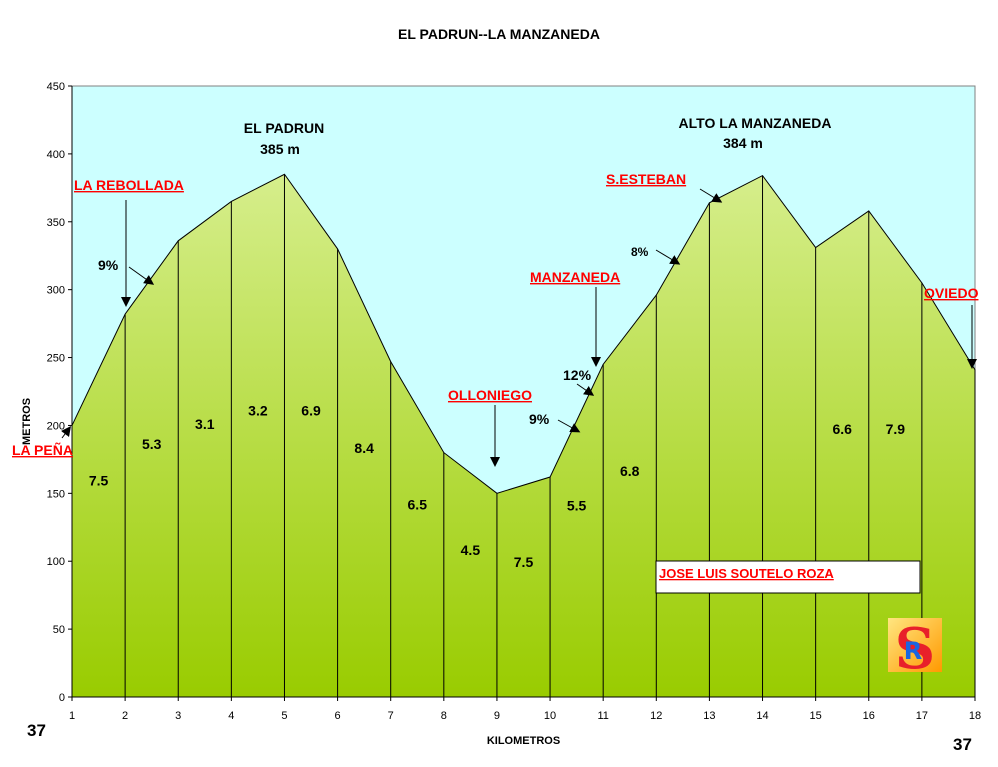  Describe the element at coordinates (56, 87) in the screenshot. I see `y-tick-label: 450` at that location.